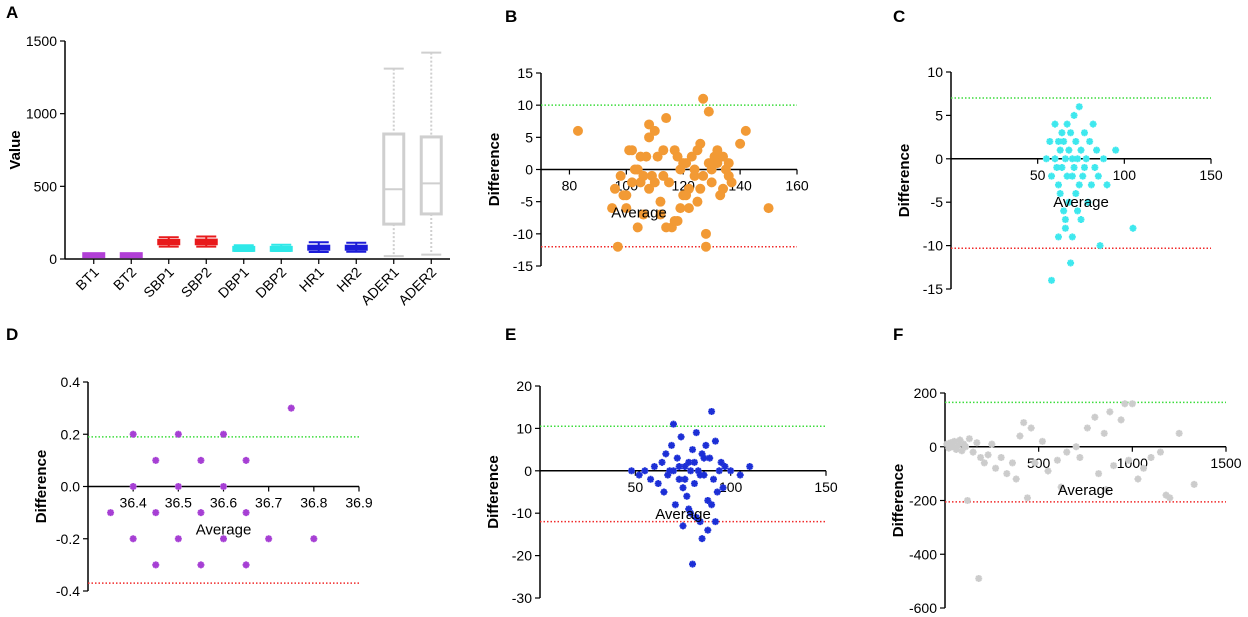 This screenshot has height=617, width=1248. What do you see at coordinates (71, 382) in the screenshot?
I see `y-tick-label: 0.4` at bounding box center [71, 382].